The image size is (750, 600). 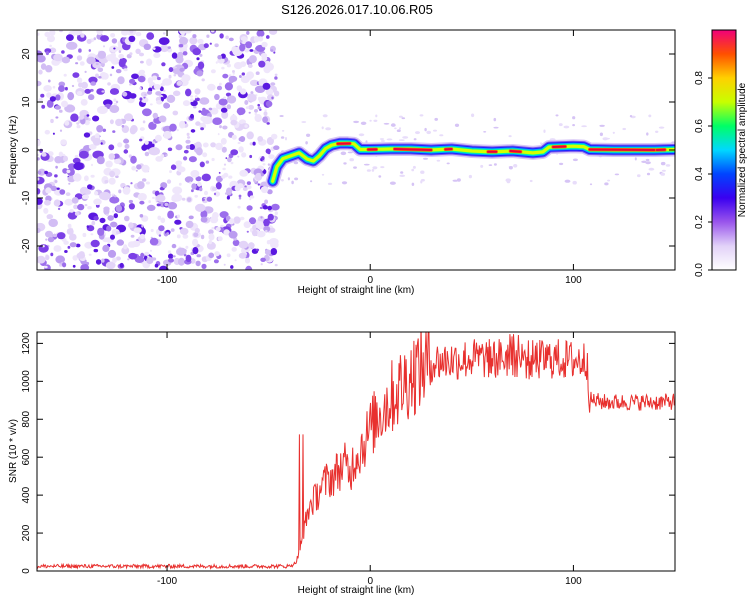 What do you see at coordinates (26, 418) in the screenshot?
I see `y-tick-label: 800` at bounding box center [26, 418].